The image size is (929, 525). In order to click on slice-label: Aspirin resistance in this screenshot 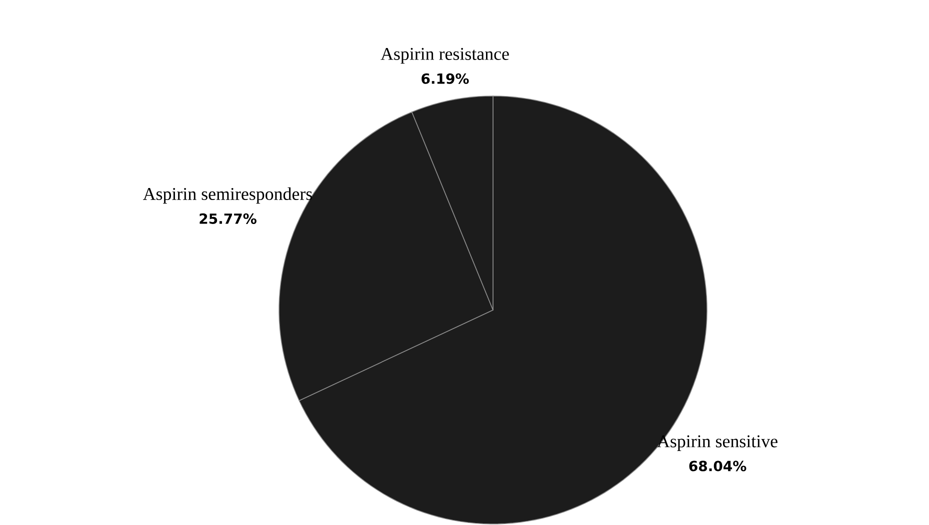, I will do `click(444, 56)`.